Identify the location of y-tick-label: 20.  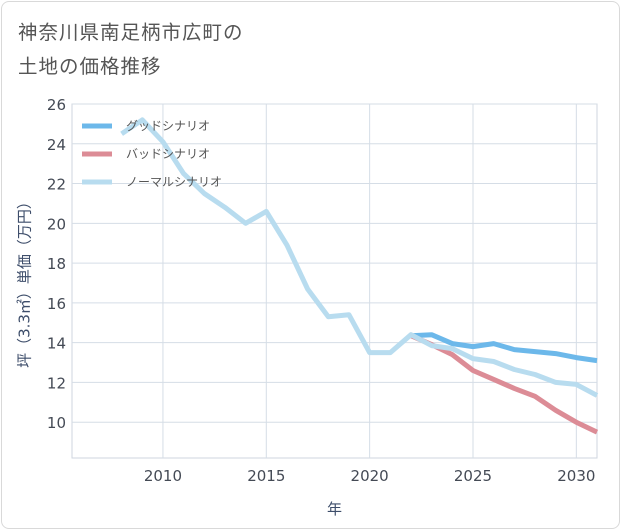
(56, 224).